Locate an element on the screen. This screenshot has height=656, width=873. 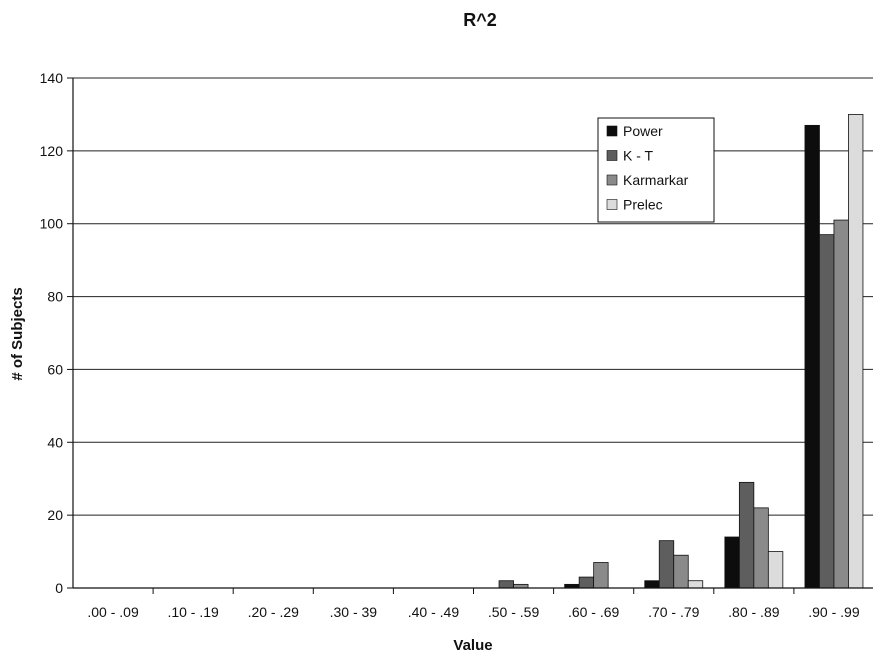
legend-box is located at coordinates (656, 170).